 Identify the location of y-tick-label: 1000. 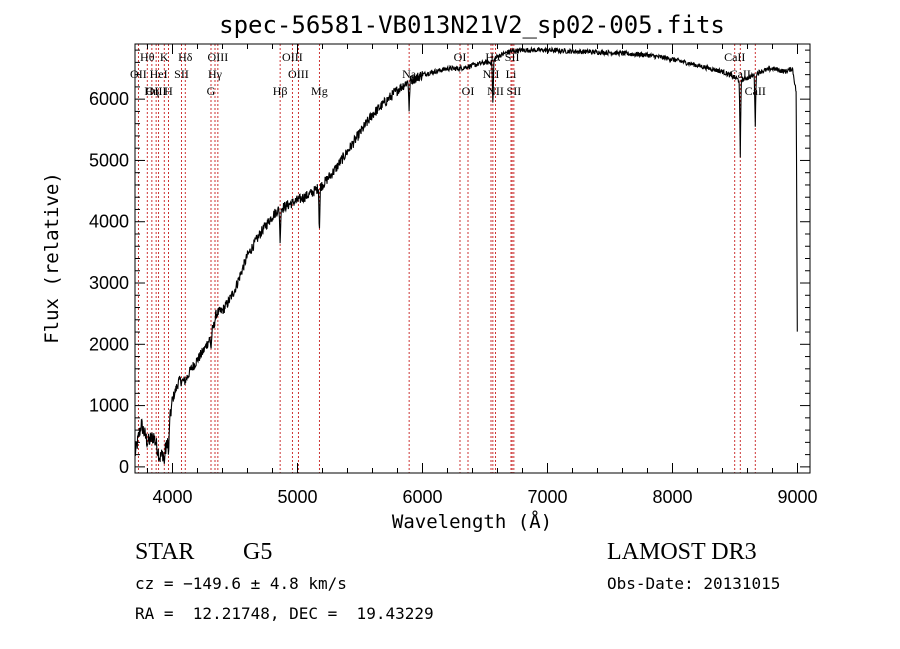
(109, 406).